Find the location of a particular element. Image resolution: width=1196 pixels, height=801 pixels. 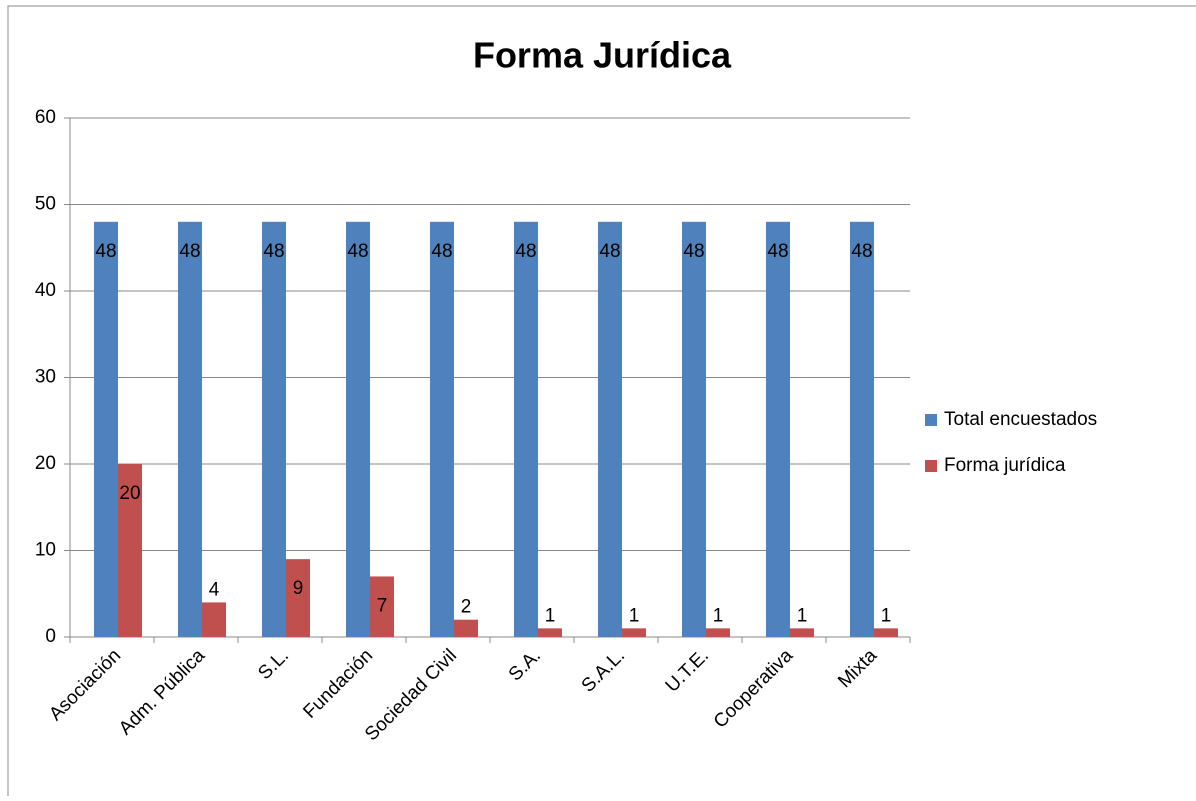

legend-label: Total encuestados is located at coordinates (1020, 419).